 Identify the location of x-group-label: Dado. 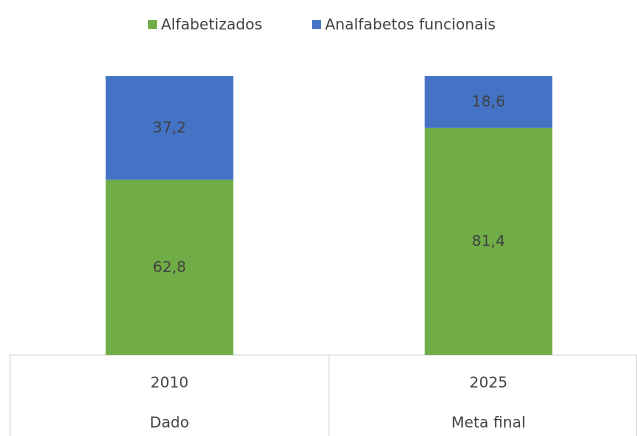
(169, 423).